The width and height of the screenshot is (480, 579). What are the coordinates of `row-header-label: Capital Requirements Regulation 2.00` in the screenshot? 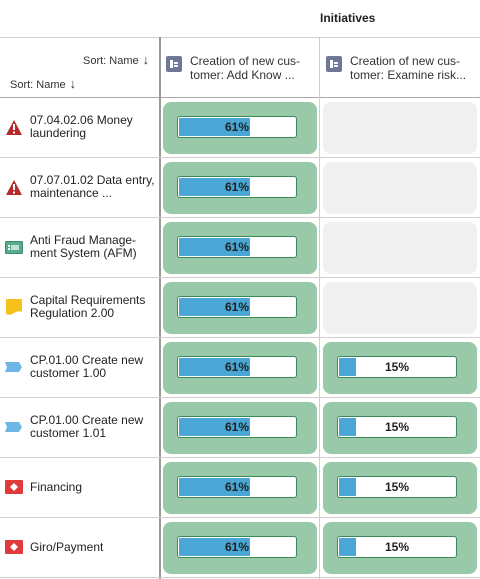 It's located at (88, 306).